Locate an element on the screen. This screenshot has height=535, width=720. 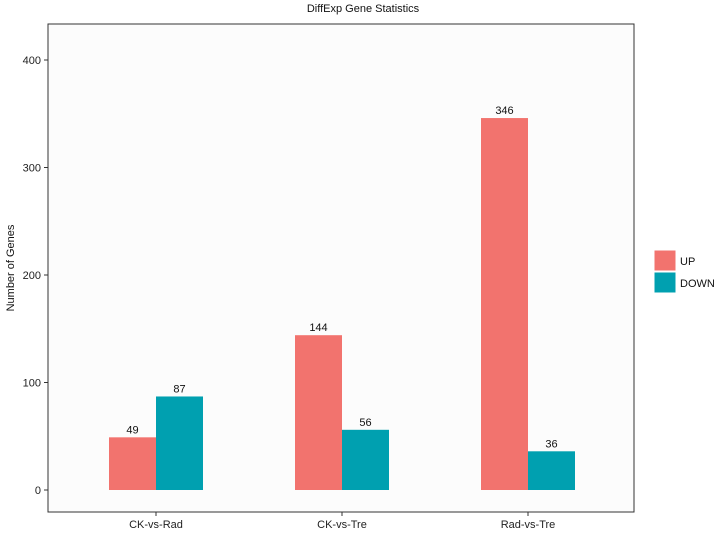
y-tick-label: 300 is located at coordinates (32, 169).